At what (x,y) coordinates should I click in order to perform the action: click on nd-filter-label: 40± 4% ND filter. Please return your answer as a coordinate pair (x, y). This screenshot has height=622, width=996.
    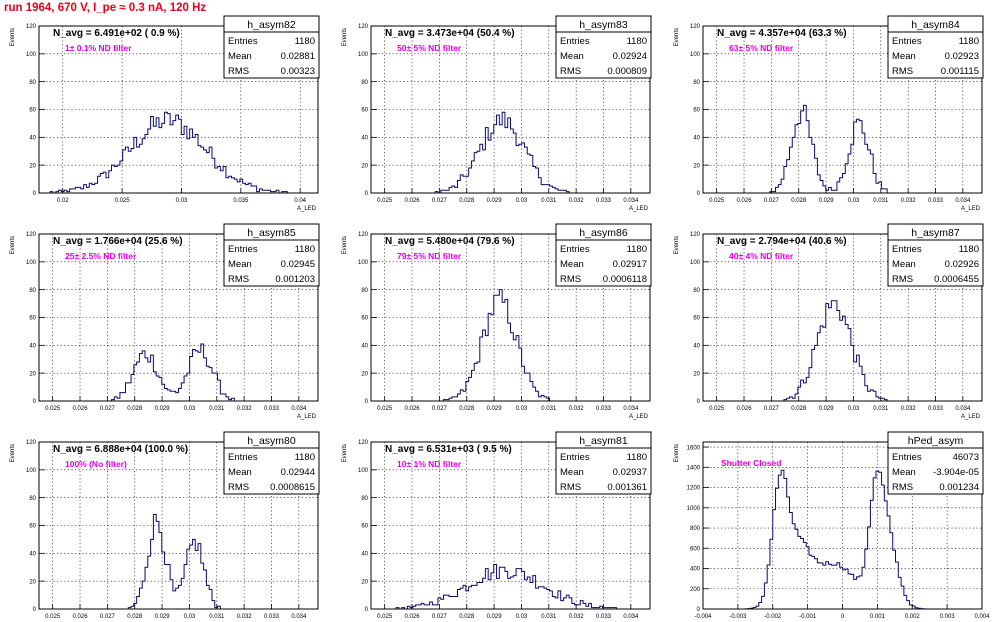
    Looking at the image, I should click on (761, 256).